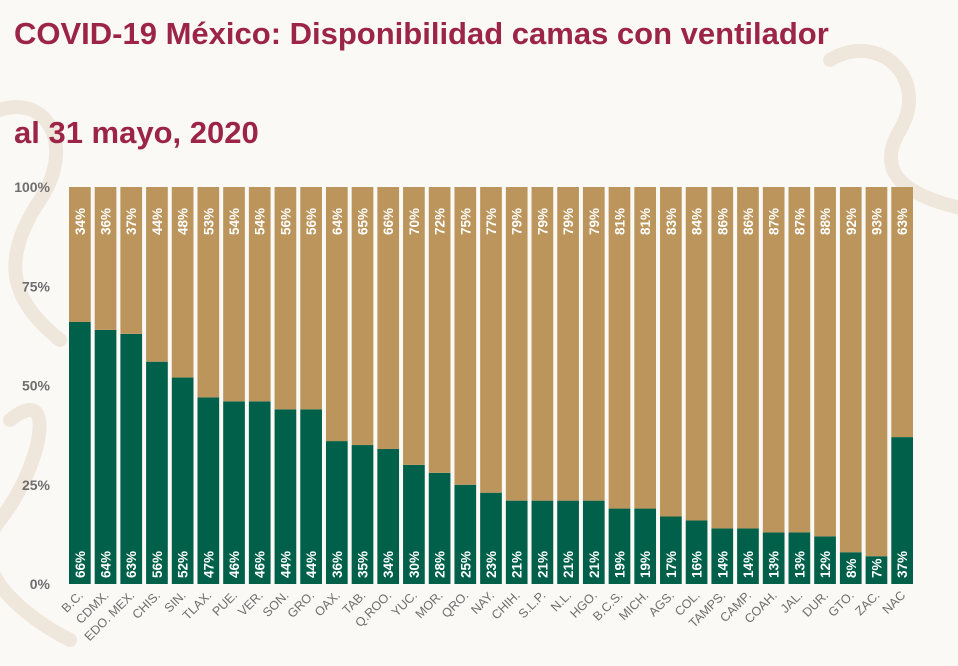 The height and width of the screenshot is (666, 958). What do you see at coordinates (594, 564) in the screenshot?
I see `data-label-occupied: 21%` at bounding box center [594, 564].